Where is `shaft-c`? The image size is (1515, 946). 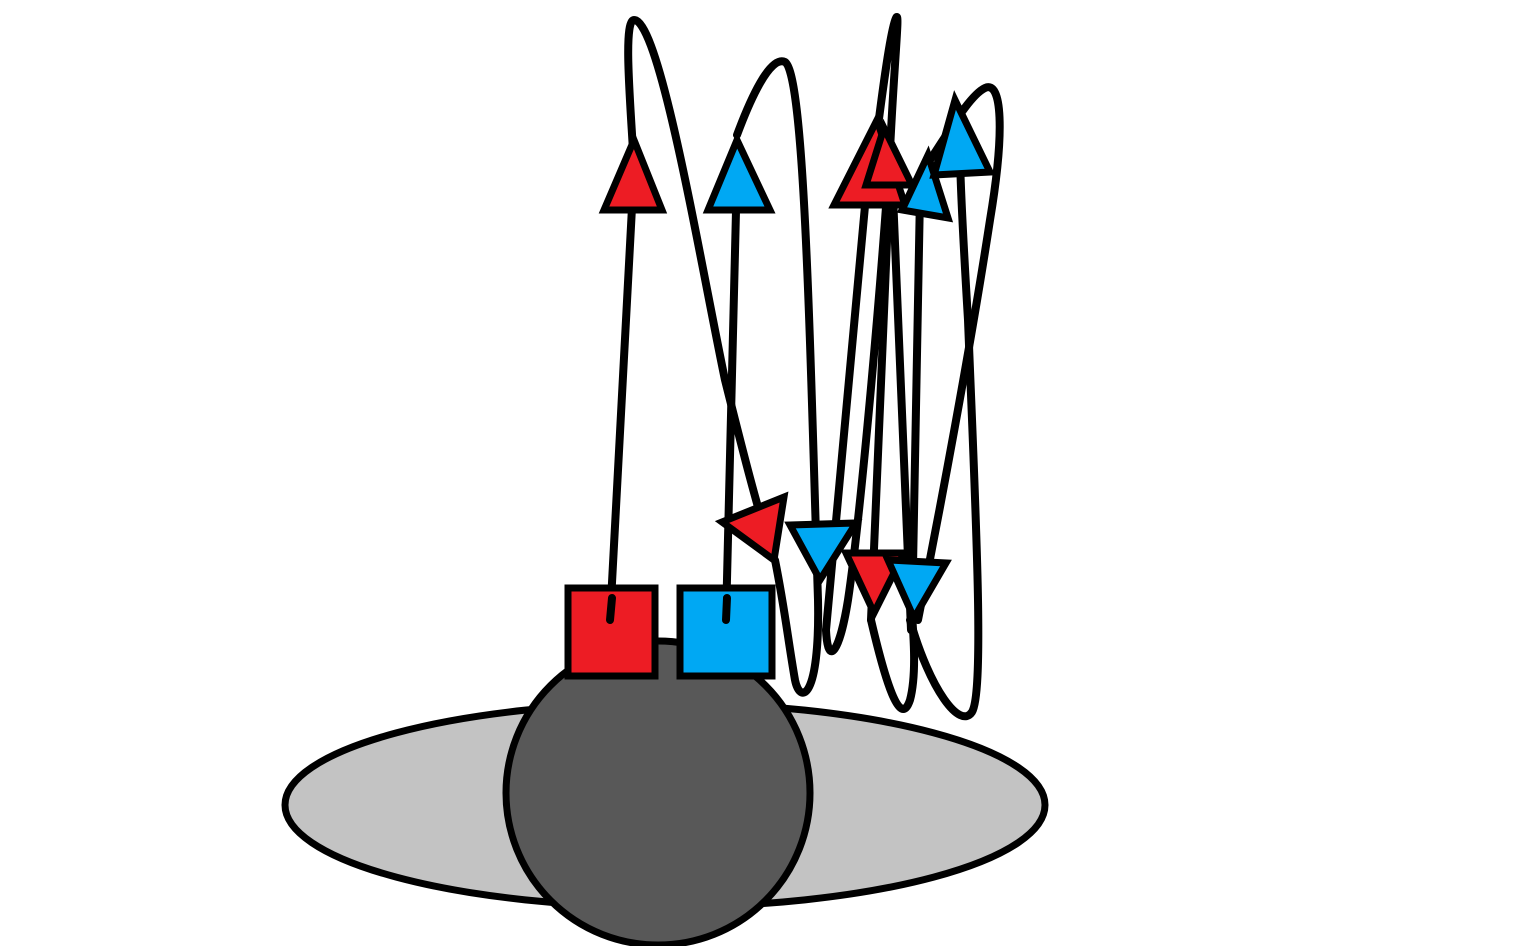
shaft-c is located at coordinates (902, 412).